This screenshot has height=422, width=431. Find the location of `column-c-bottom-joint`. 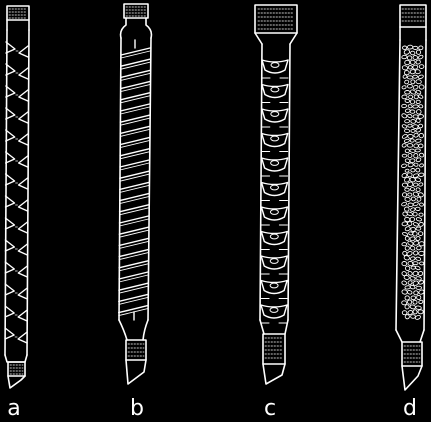

column-c-bottom-joint is located at coordinates (274, 352).